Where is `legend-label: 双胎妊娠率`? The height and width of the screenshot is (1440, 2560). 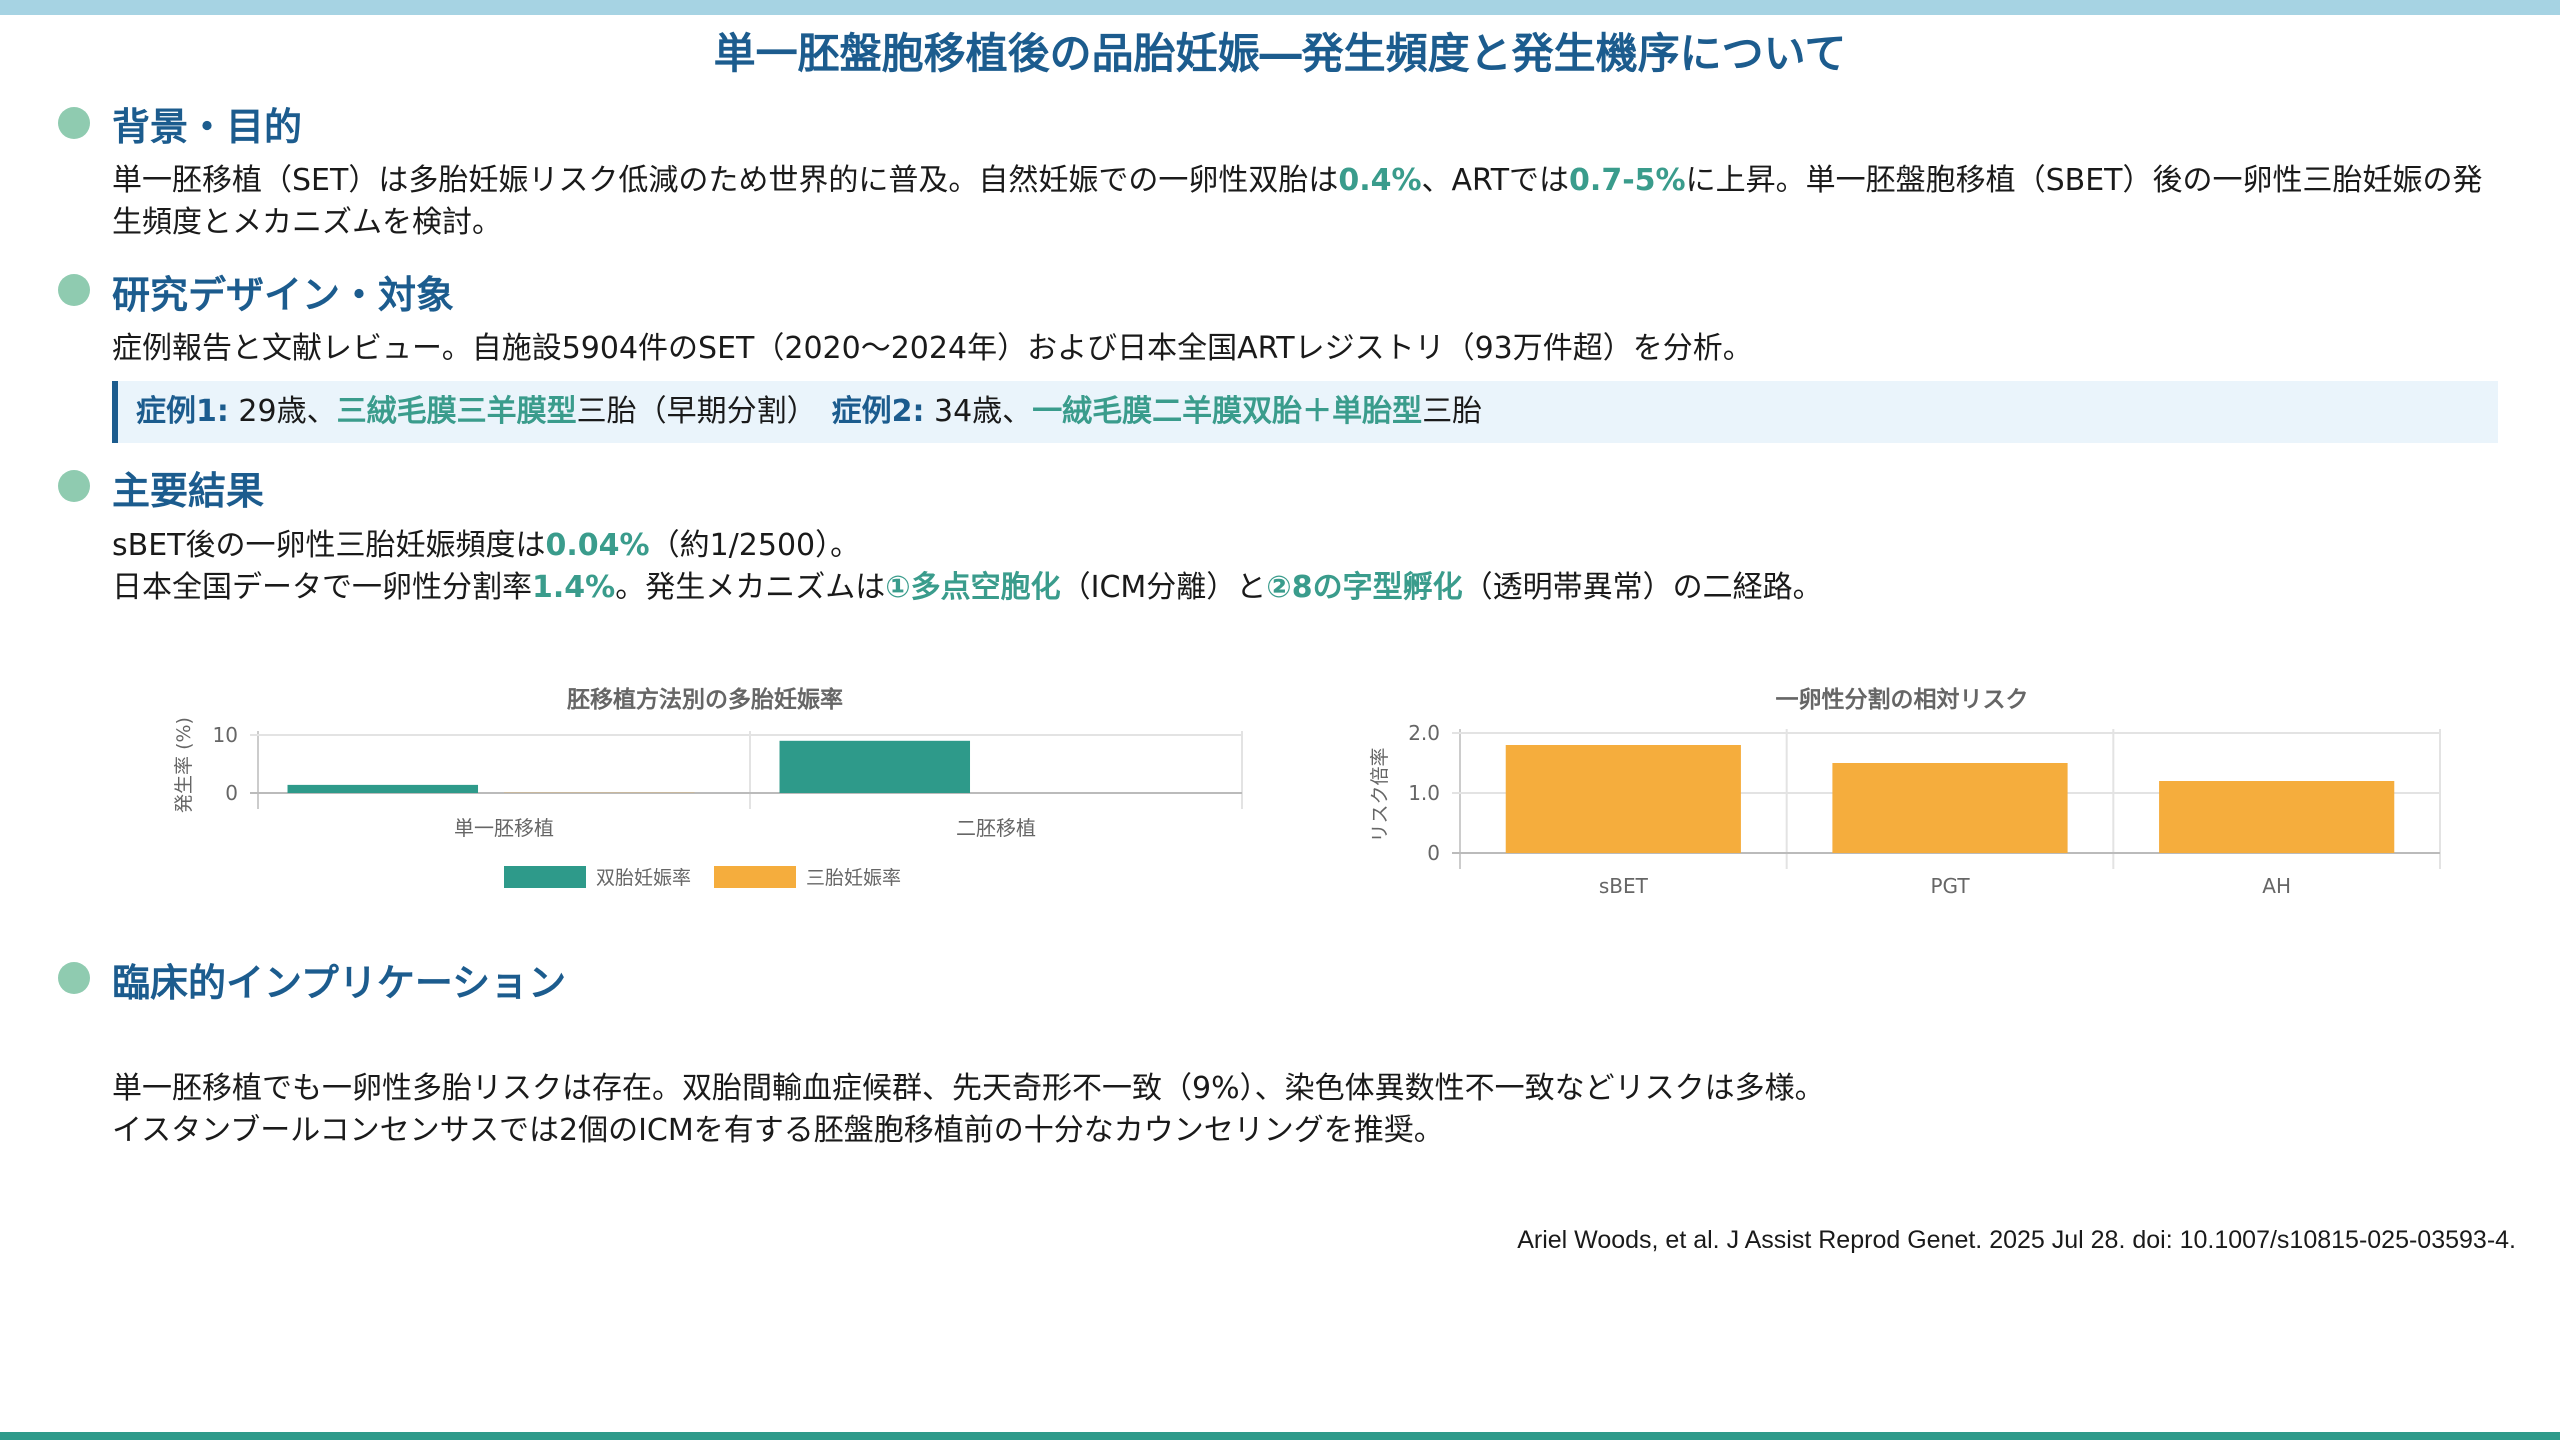 legend-label: 双胎妊娠率 is located at coordinates (643, 878).